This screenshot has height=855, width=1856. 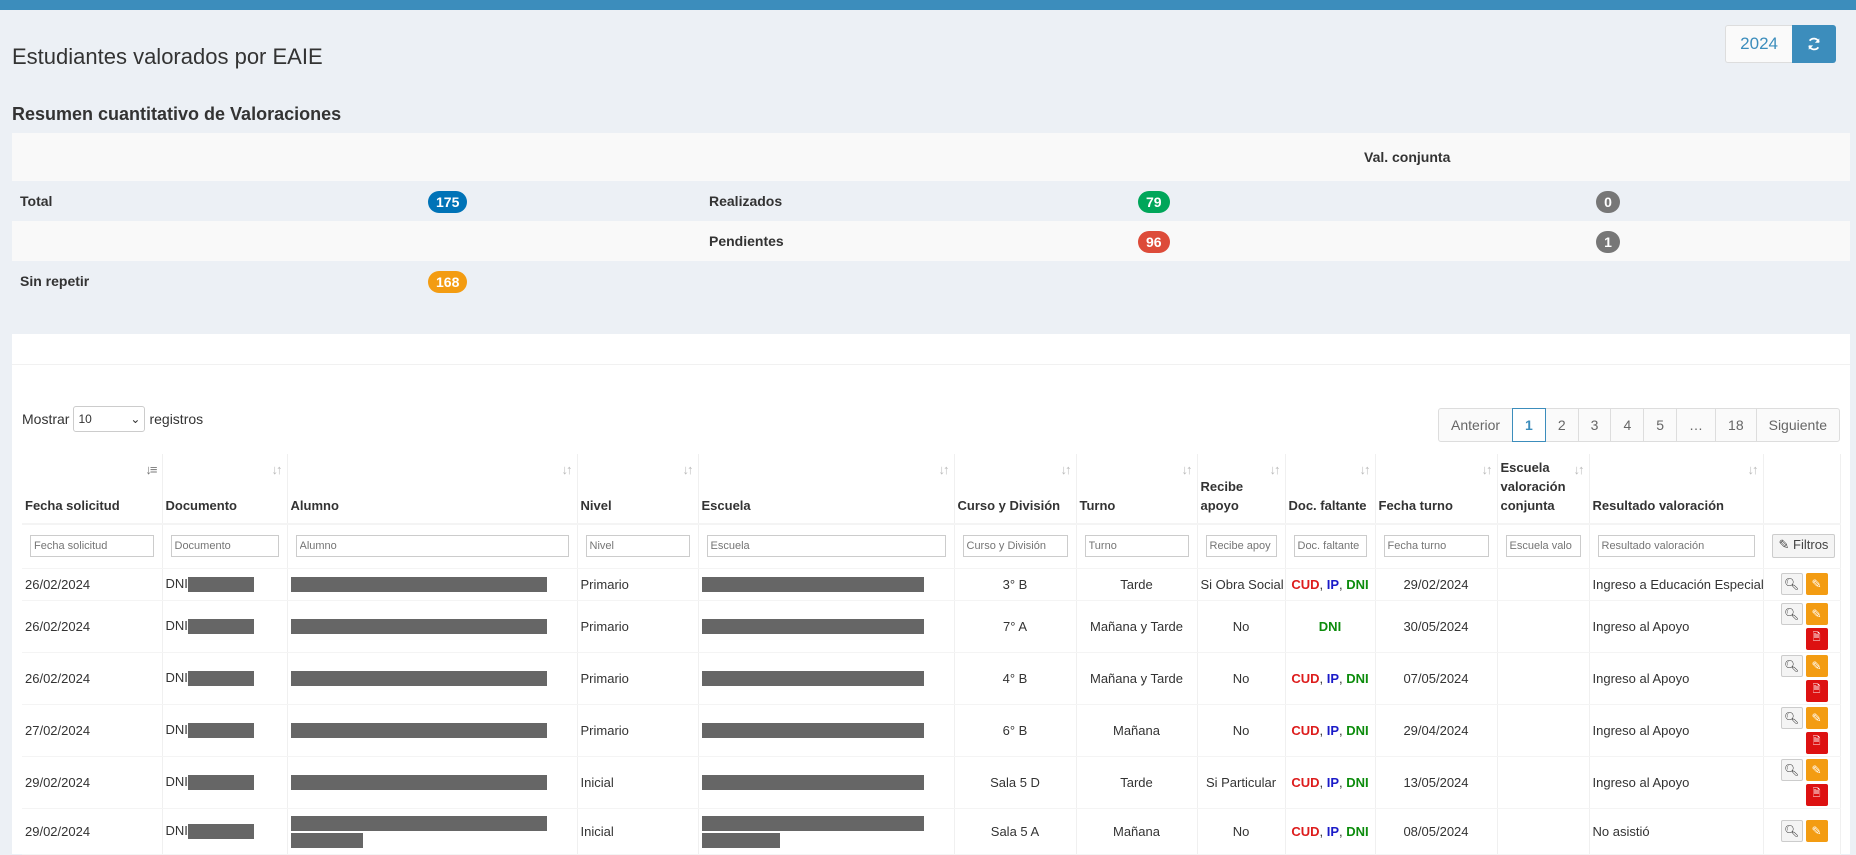 I want to click on filter-escuela-input, so click(x=826, y=546).